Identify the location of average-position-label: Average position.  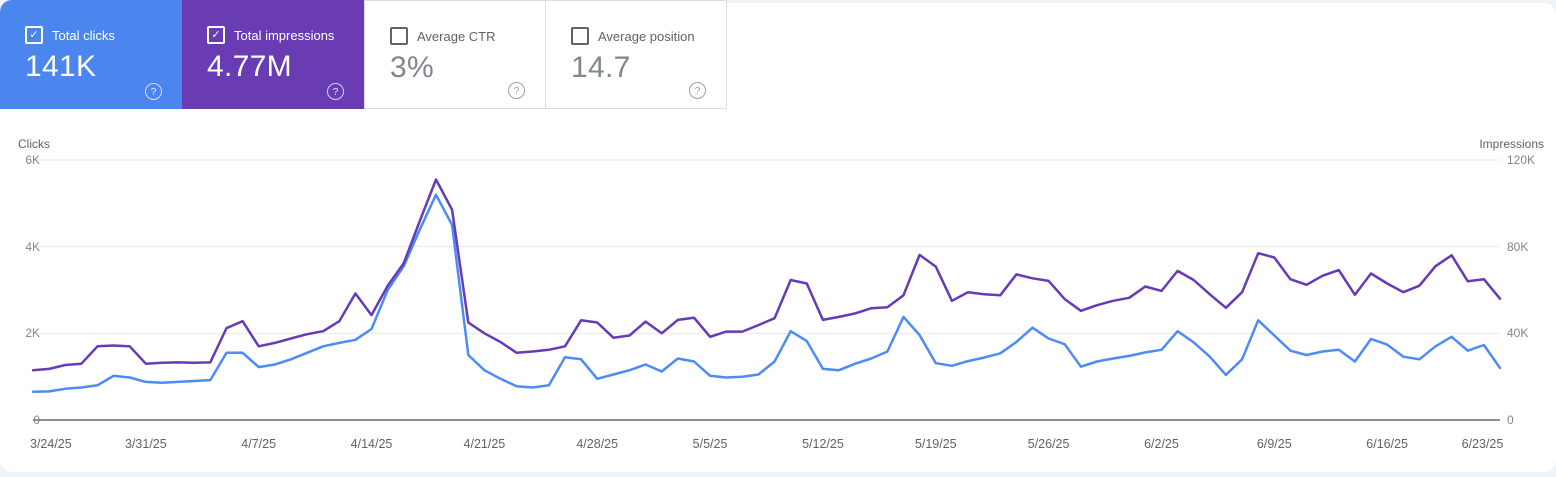
(646, 36).